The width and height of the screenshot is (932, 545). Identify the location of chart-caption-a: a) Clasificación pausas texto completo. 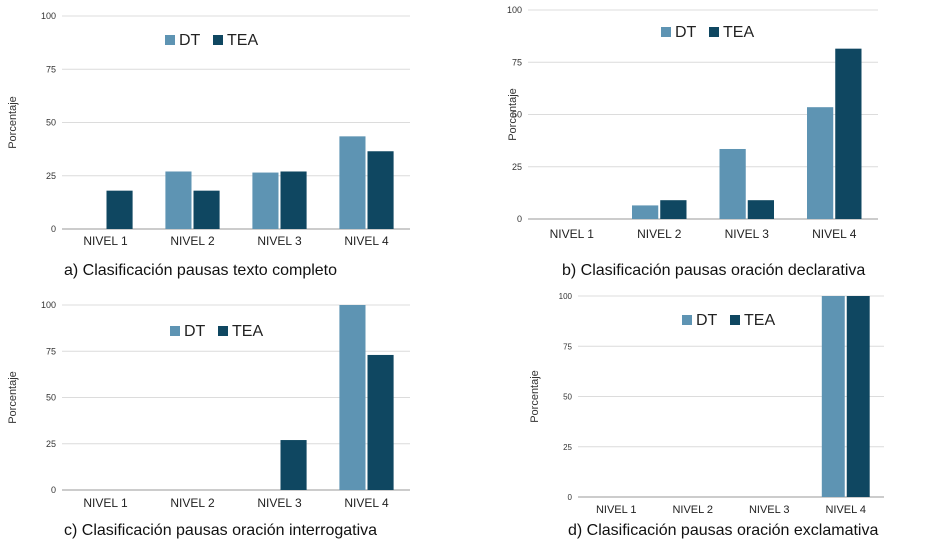
(201, 270).